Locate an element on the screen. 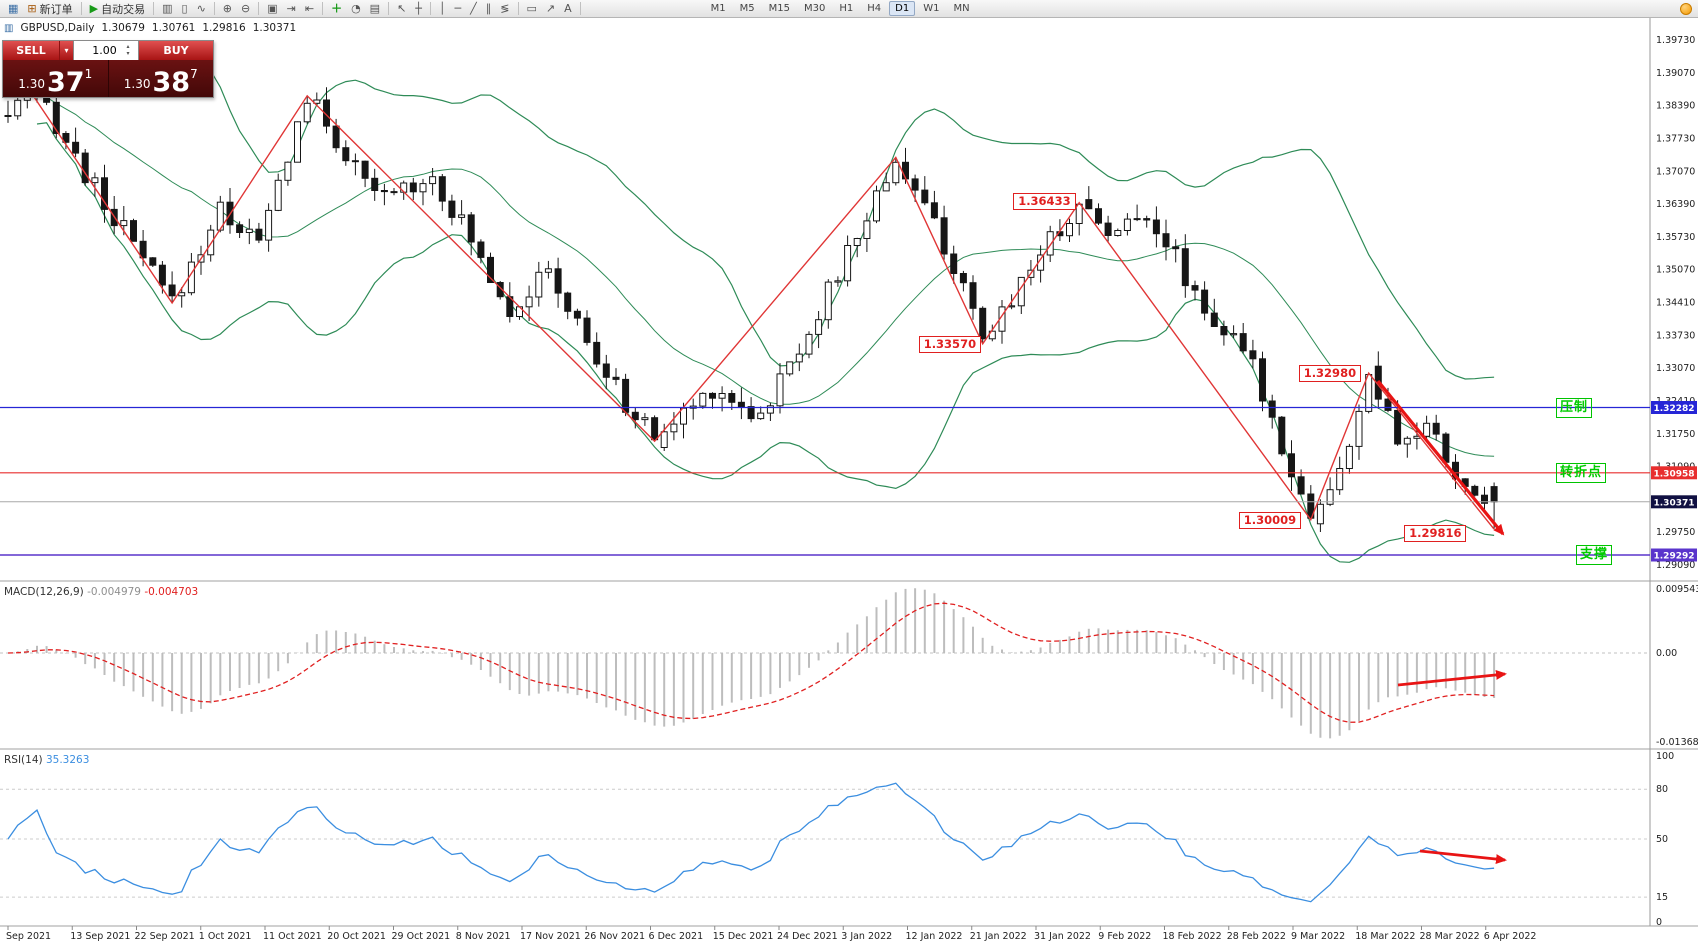 The height and width of the screenshot is (945, 1698). line-chart-button: ∿ is located at coordinates (201, 9).